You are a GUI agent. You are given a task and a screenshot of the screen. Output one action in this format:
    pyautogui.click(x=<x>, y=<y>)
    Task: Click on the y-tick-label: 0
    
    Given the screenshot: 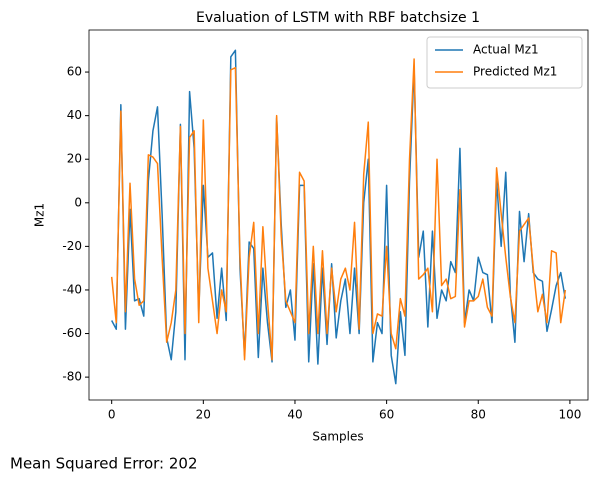 What is the action you would take?
    pyautogui.click(x=78, y=202)
    